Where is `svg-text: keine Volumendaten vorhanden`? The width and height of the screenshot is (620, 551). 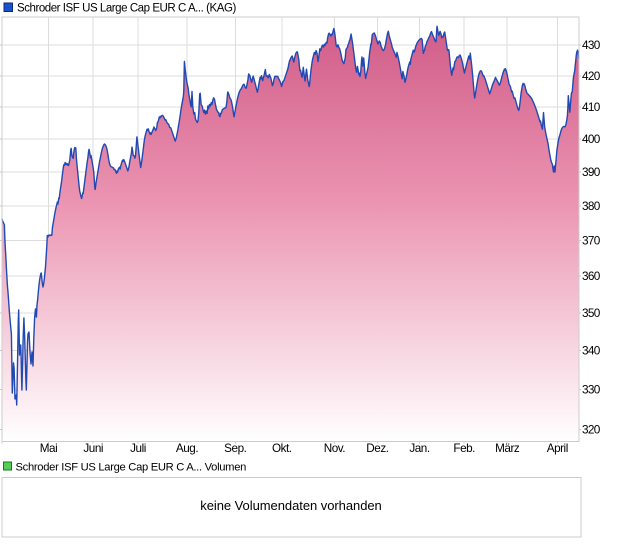
svg-text: keine Volumendaten vorhanden is located at coordinates (290, 505).